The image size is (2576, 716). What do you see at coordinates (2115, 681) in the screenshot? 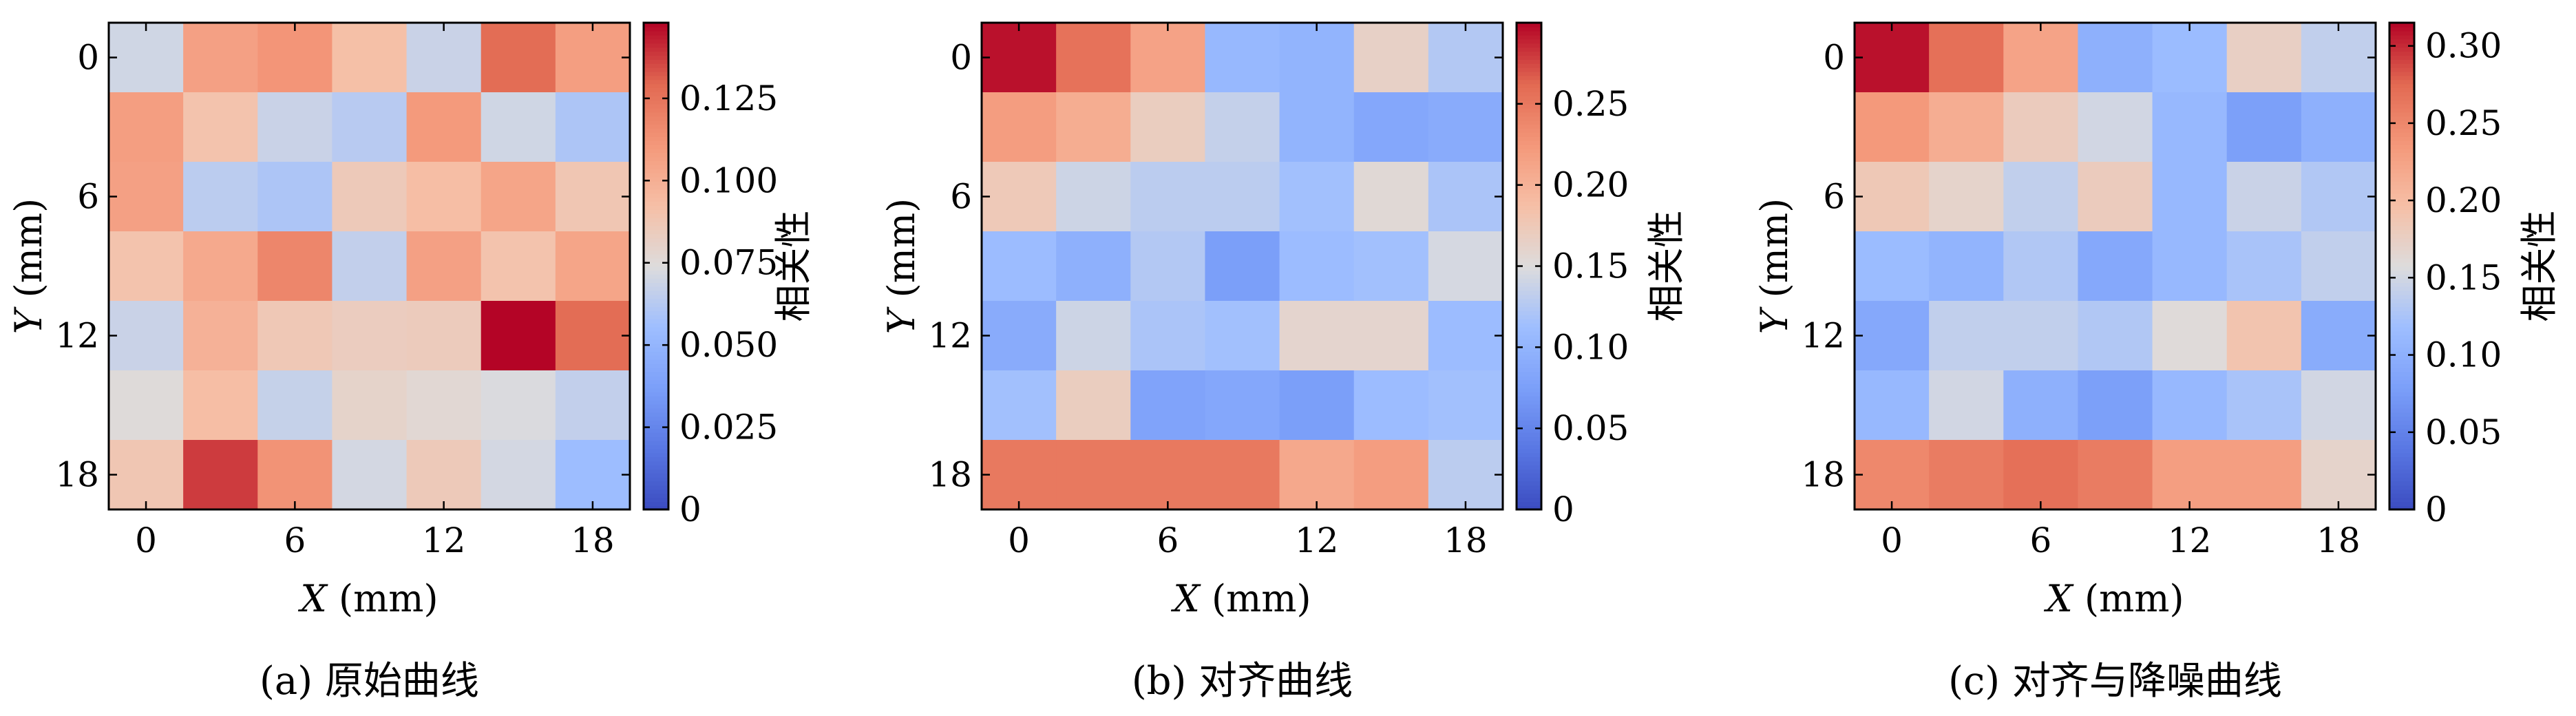
I see `panel-caption: (c) 对齐与降噪曲线` at bounding box center [2115, 681].